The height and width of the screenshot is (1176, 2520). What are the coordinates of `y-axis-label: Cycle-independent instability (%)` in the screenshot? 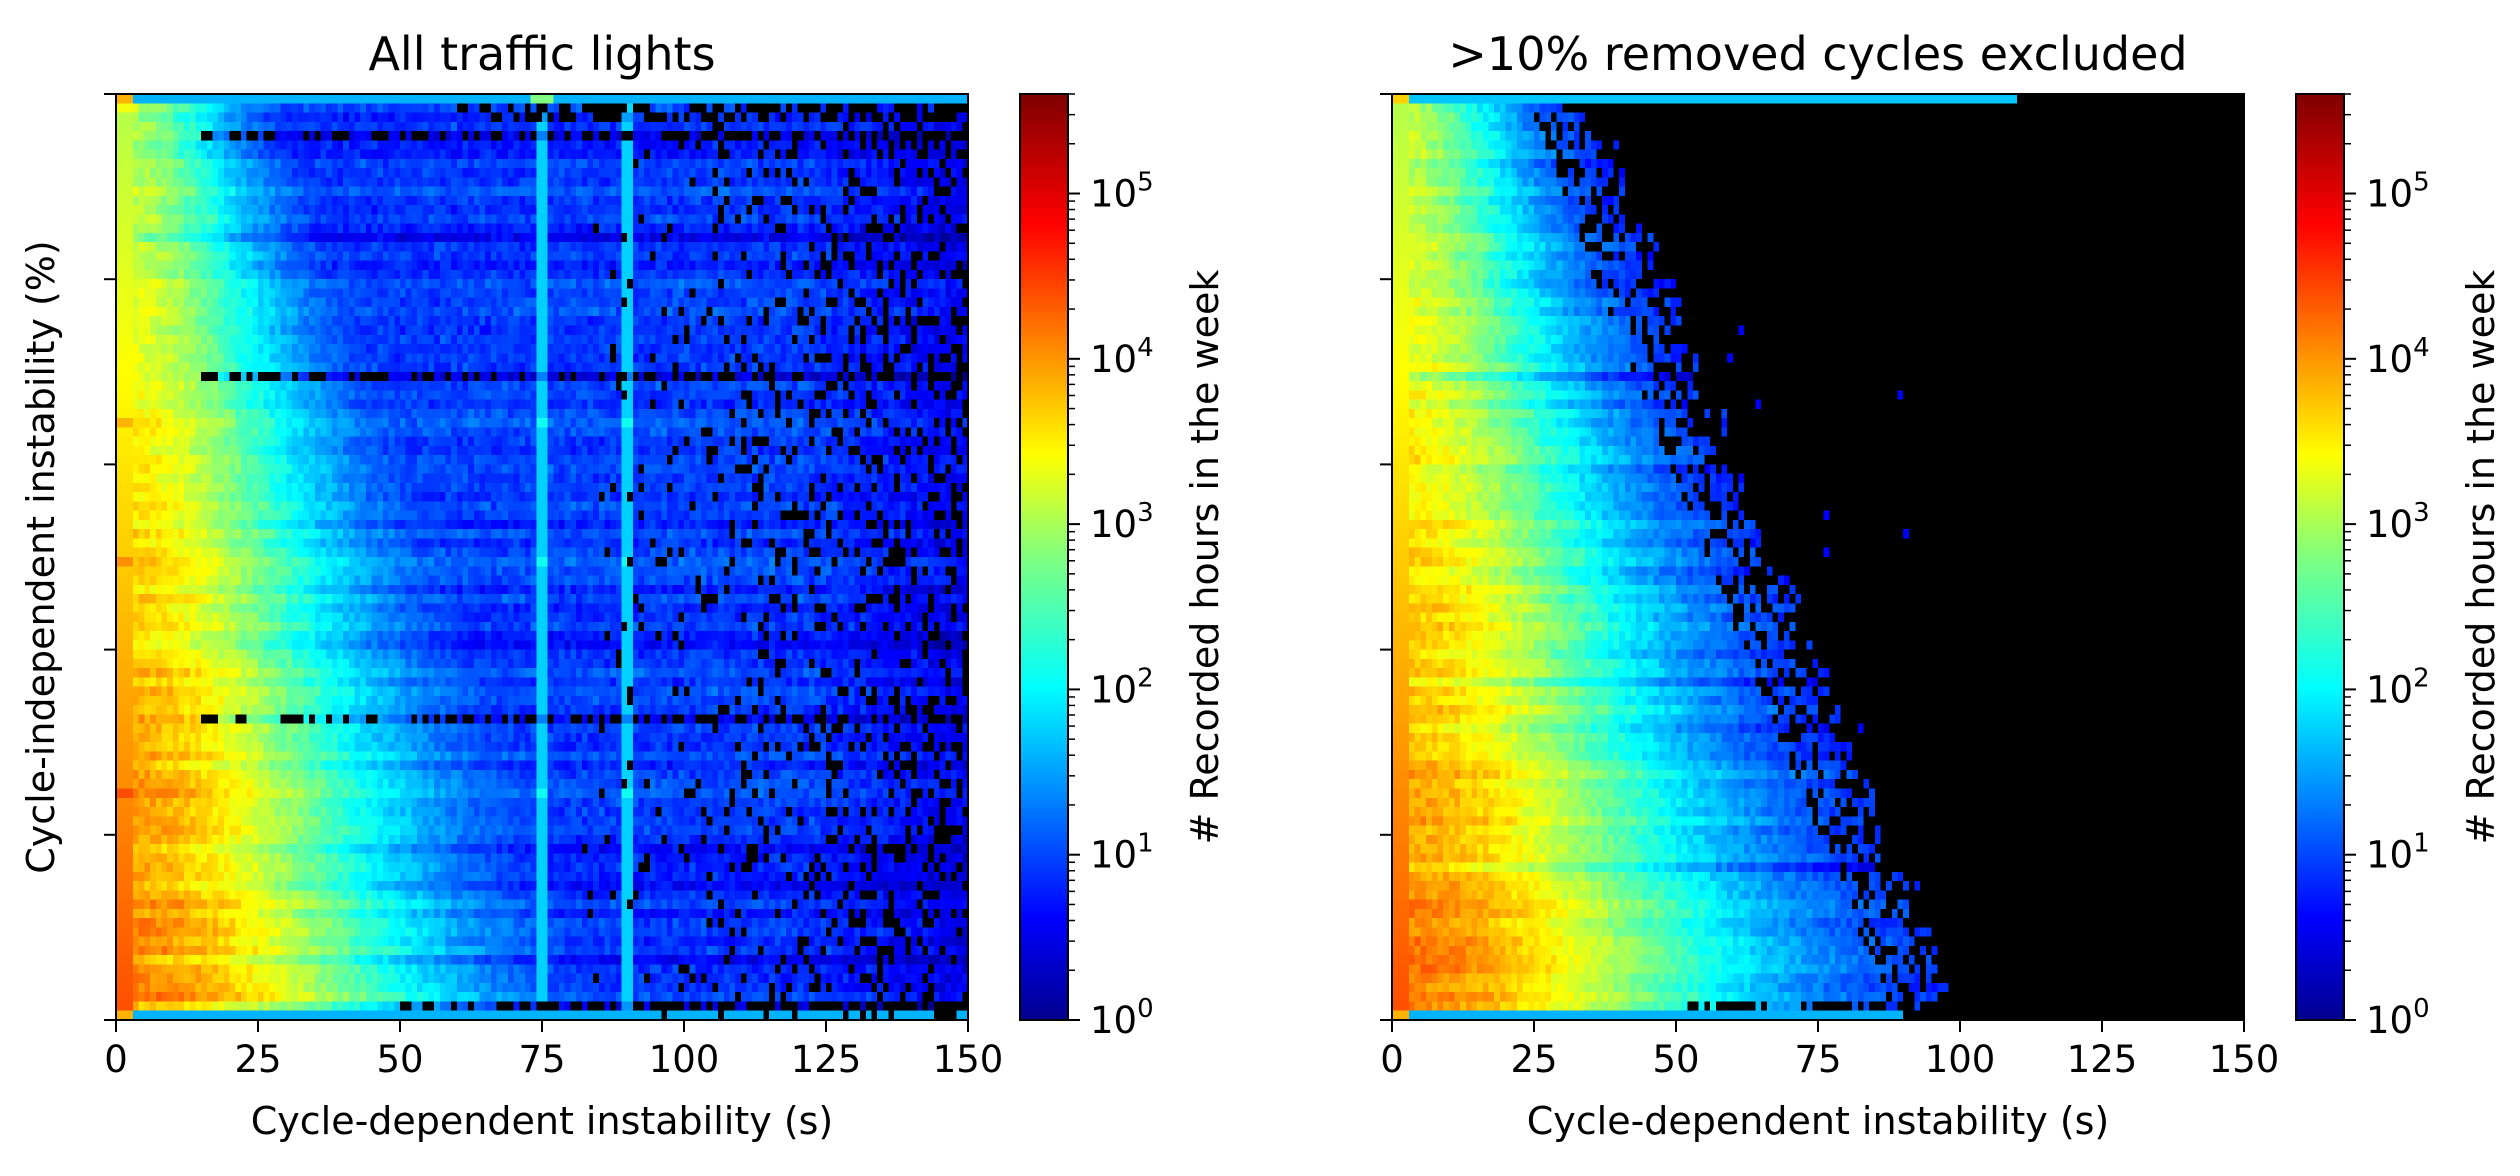 It's located at (41, 557).